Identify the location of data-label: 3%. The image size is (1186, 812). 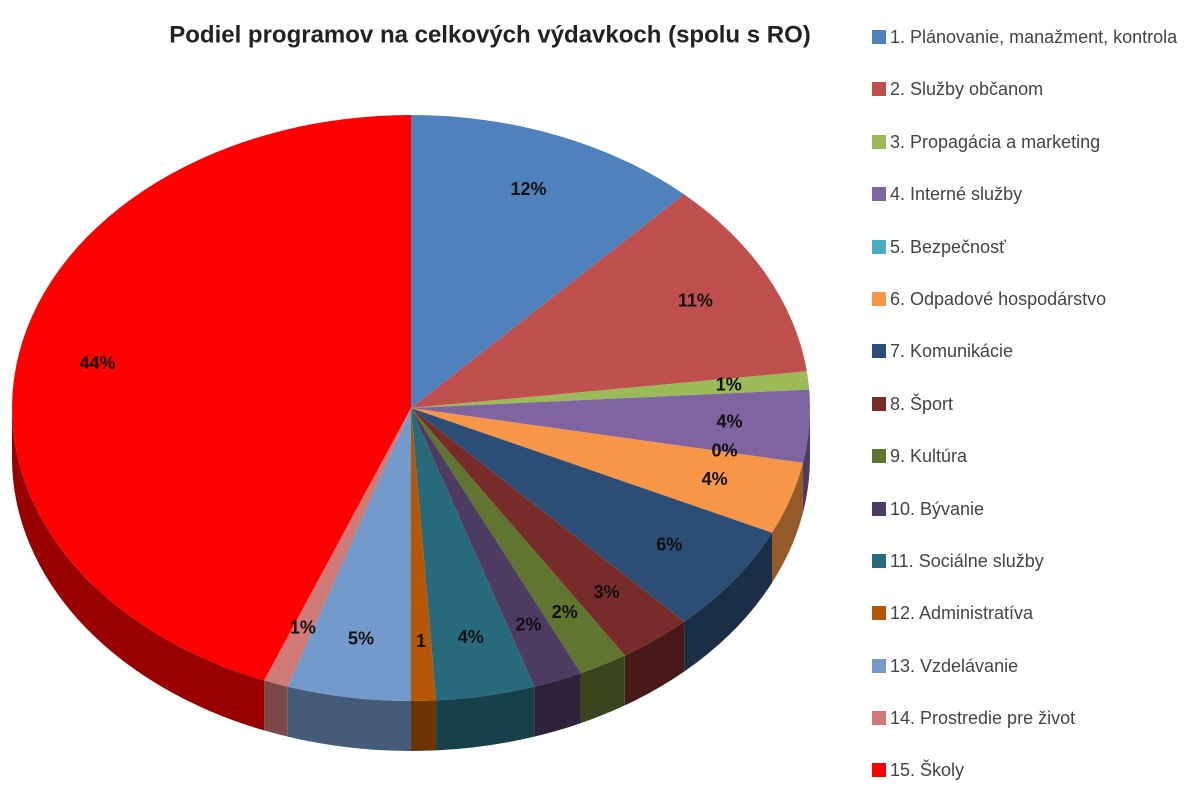
(607, 592).